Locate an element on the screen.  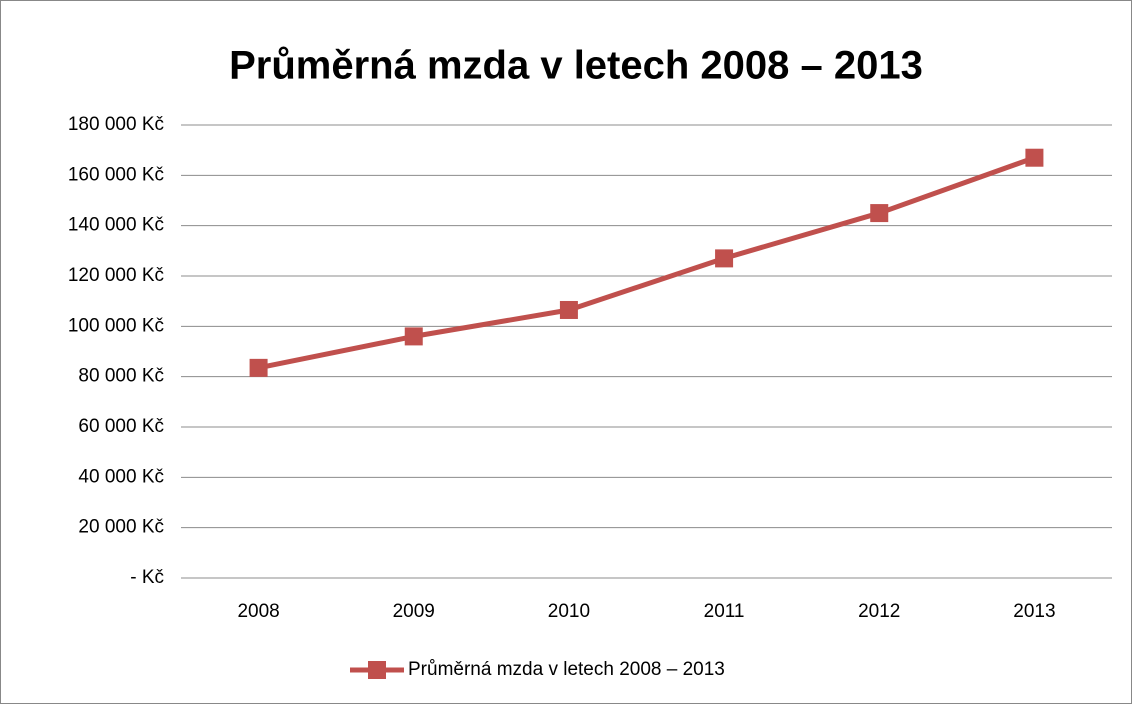
x-tick-label: 2012 is located at coordinates (879, 611).